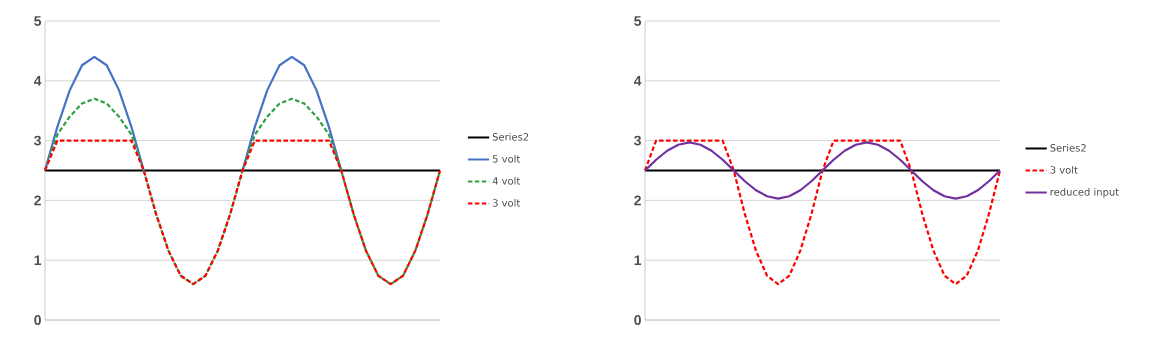 This screenshot has height=340, width=1170. I want to click on legend-label: 4 volt, so click(506, 180).